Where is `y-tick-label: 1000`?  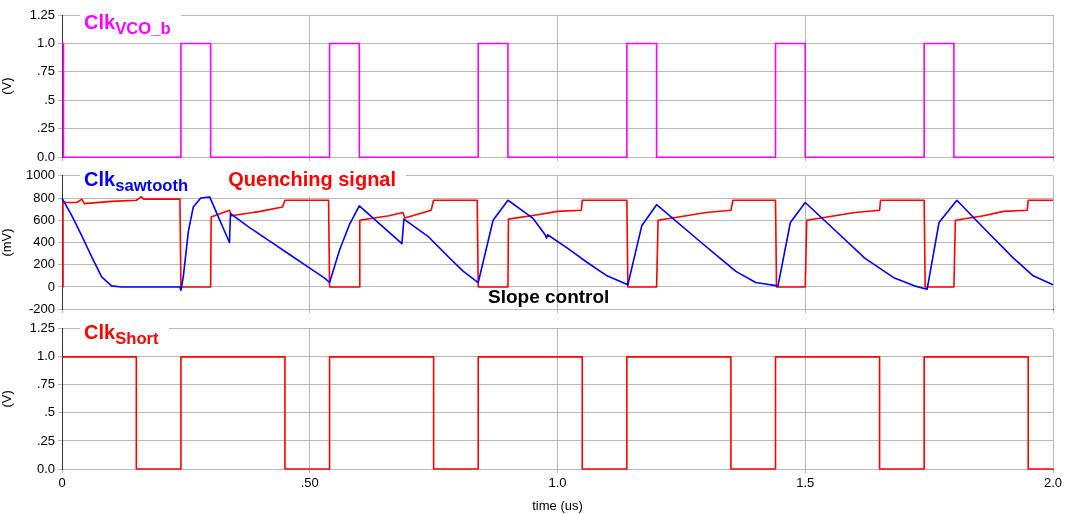
y-tick-label: 1000 is located at coordinates (40, 175).